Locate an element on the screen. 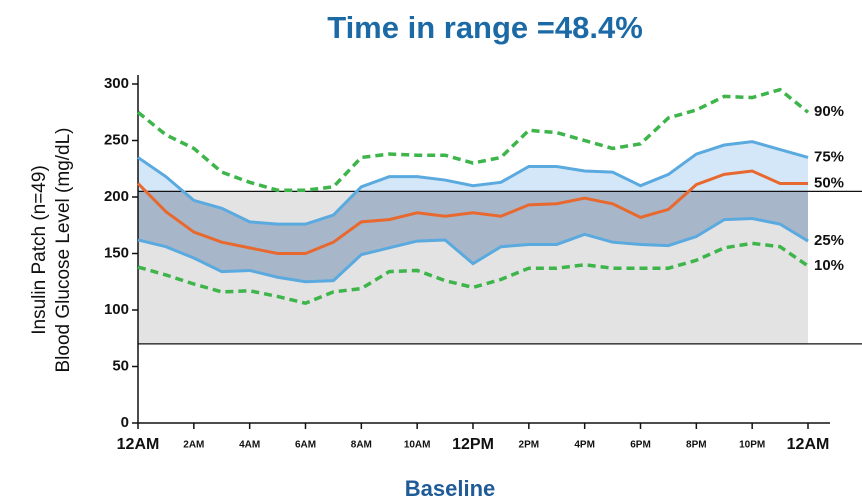  series-label: 10% is located at coordinates (829, 265).